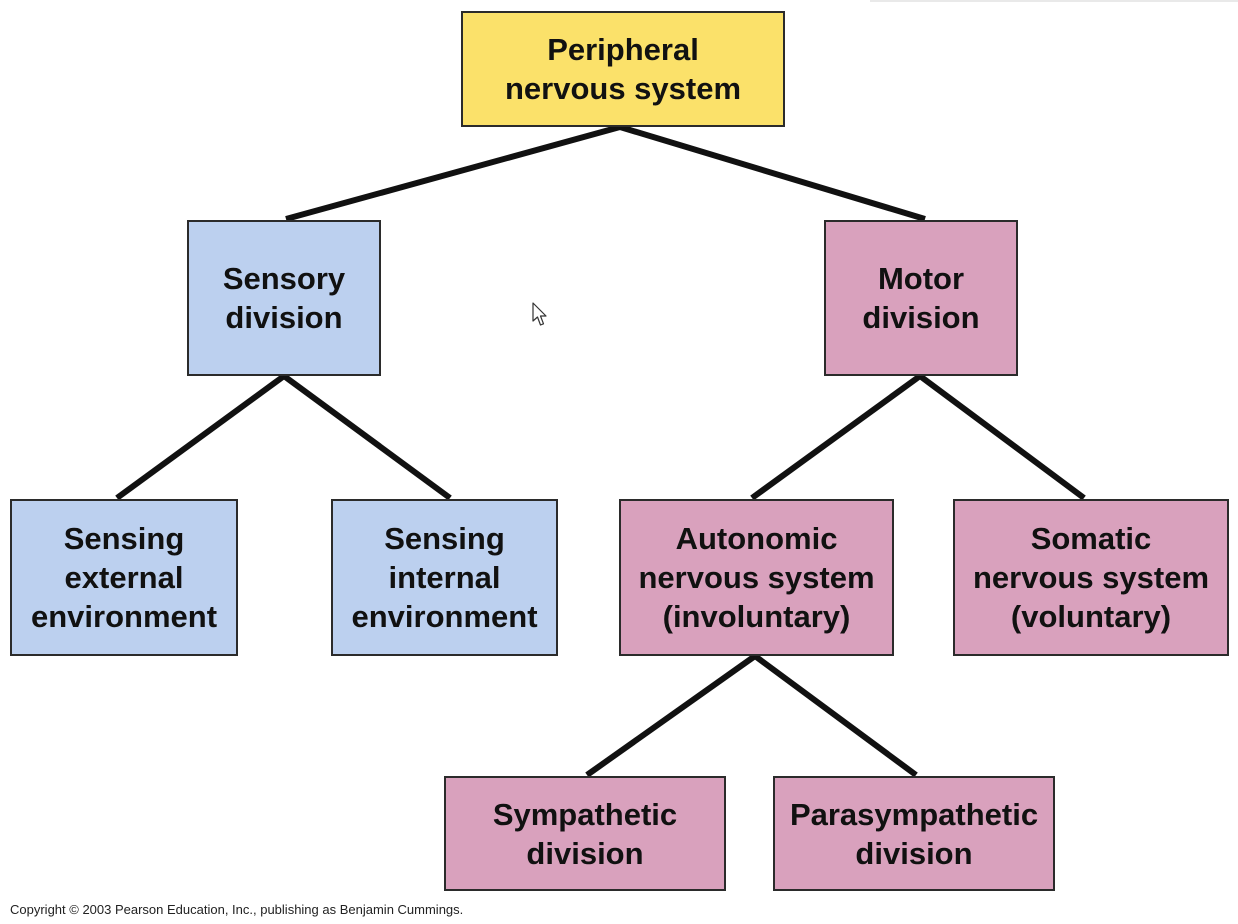 This screenshot has width=1238, height=924. I want to click on node-label: Motor division, so click(921, 298).